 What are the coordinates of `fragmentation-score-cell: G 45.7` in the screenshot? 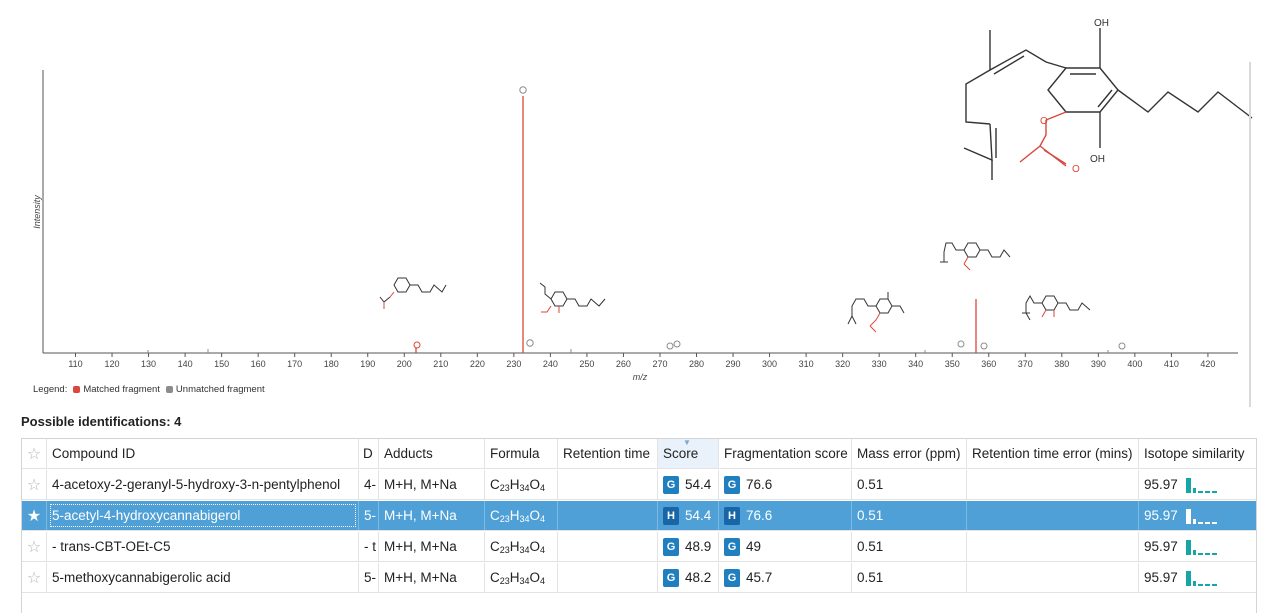 It's located at (785, 577).